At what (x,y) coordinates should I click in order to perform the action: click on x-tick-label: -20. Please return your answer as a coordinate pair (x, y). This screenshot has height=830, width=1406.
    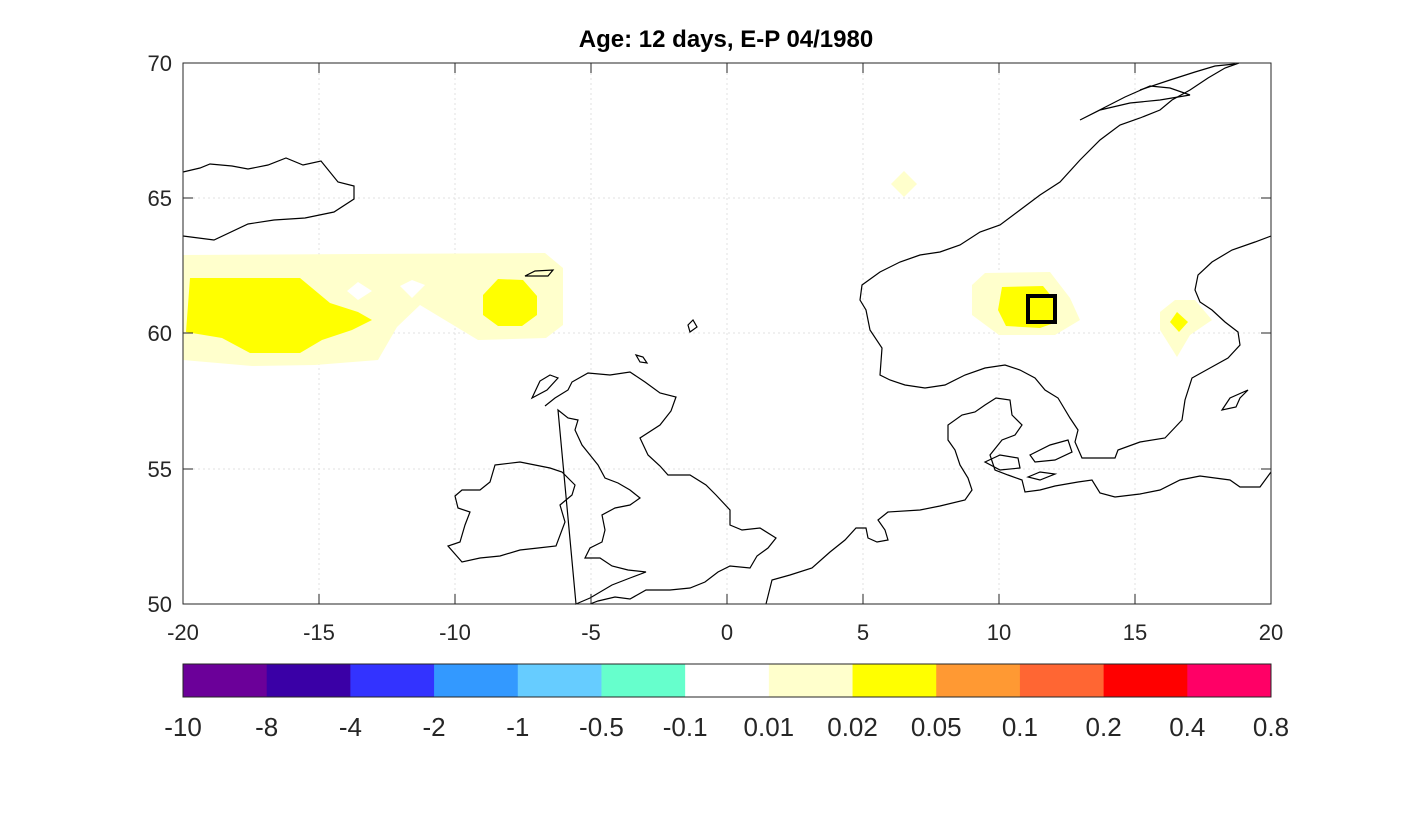
    Looking at the image, I should click on (183, 632).